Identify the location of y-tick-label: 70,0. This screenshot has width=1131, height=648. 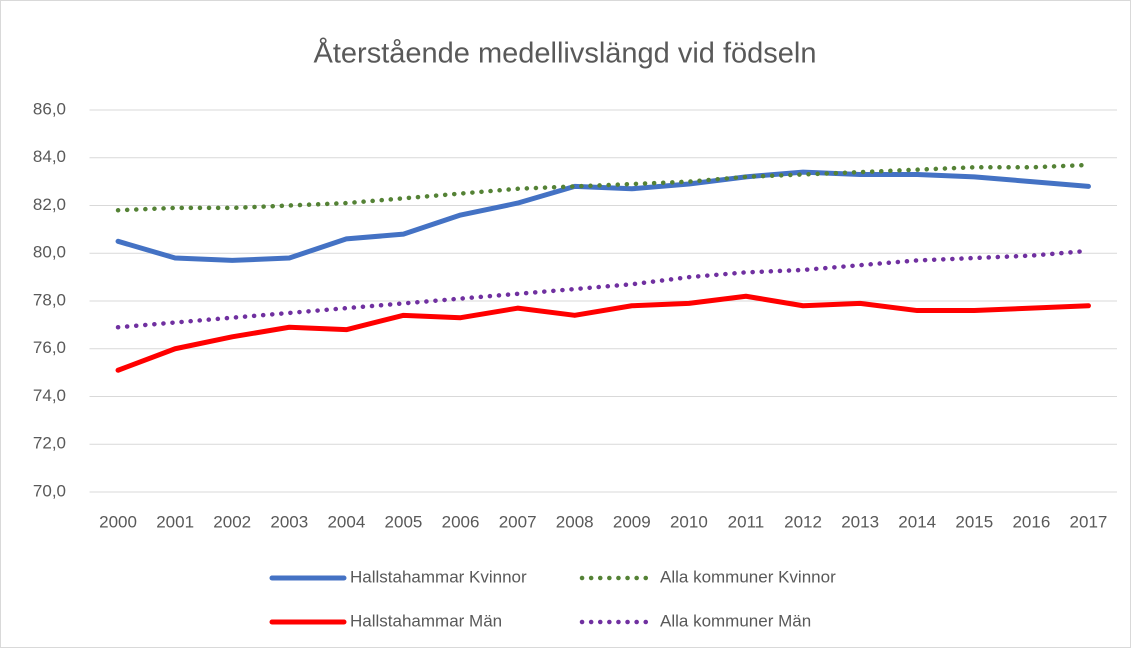
(49, 490).